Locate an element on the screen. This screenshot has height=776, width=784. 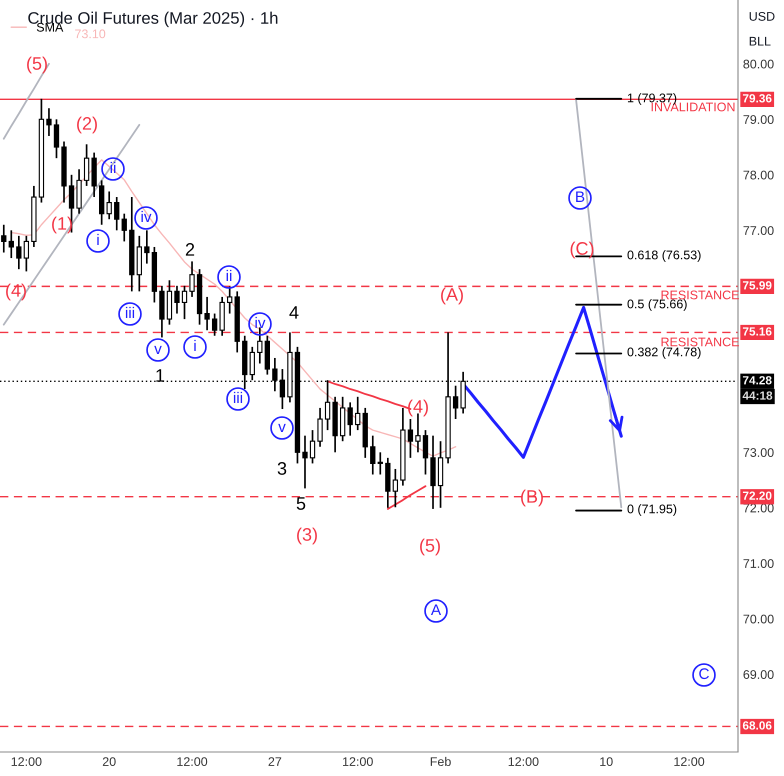
x-tick-label: Feb is located at coordinates (440, 761).